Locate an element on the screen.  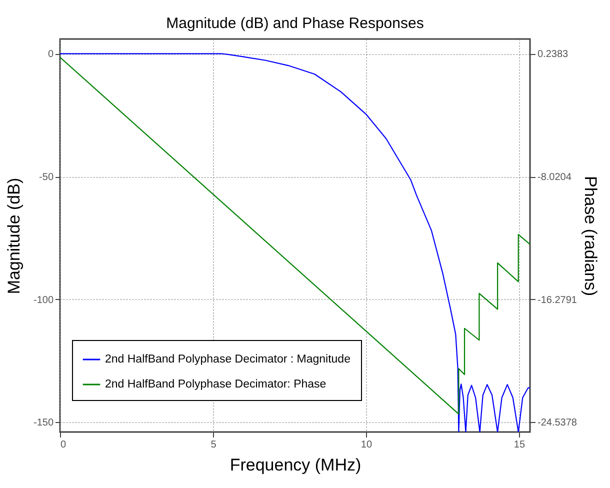
y2-tick-label: -16.2791 is located at coordinates (558, 300).